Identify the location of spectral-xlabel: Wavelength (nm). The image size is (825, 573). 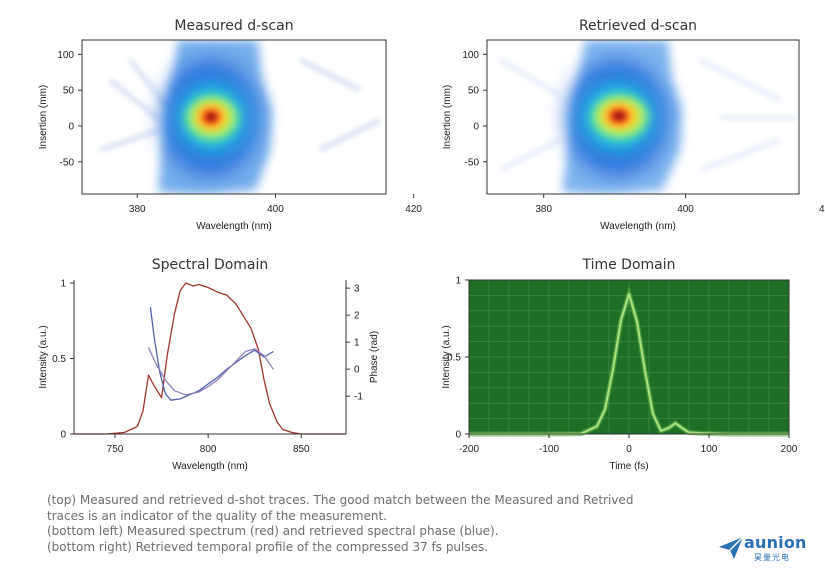
(210, 466).